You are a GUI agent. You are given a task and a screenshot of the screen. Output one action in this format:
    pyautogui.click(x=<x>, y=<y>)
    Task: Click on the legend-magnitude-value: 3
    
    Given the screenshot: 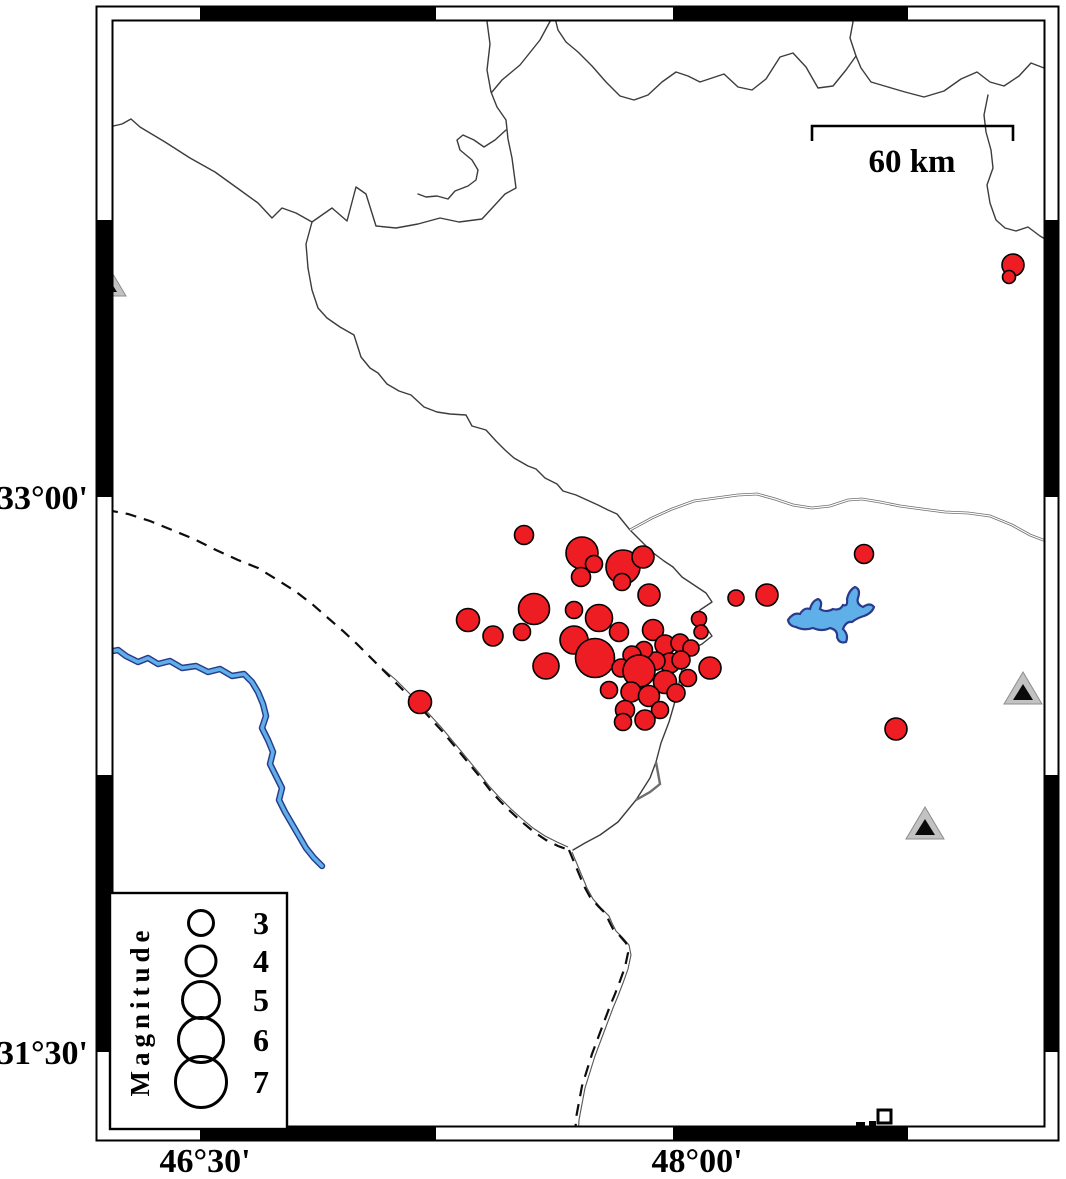 What is the action you would take?
    pyautogui.click(x=261, y=923)
    